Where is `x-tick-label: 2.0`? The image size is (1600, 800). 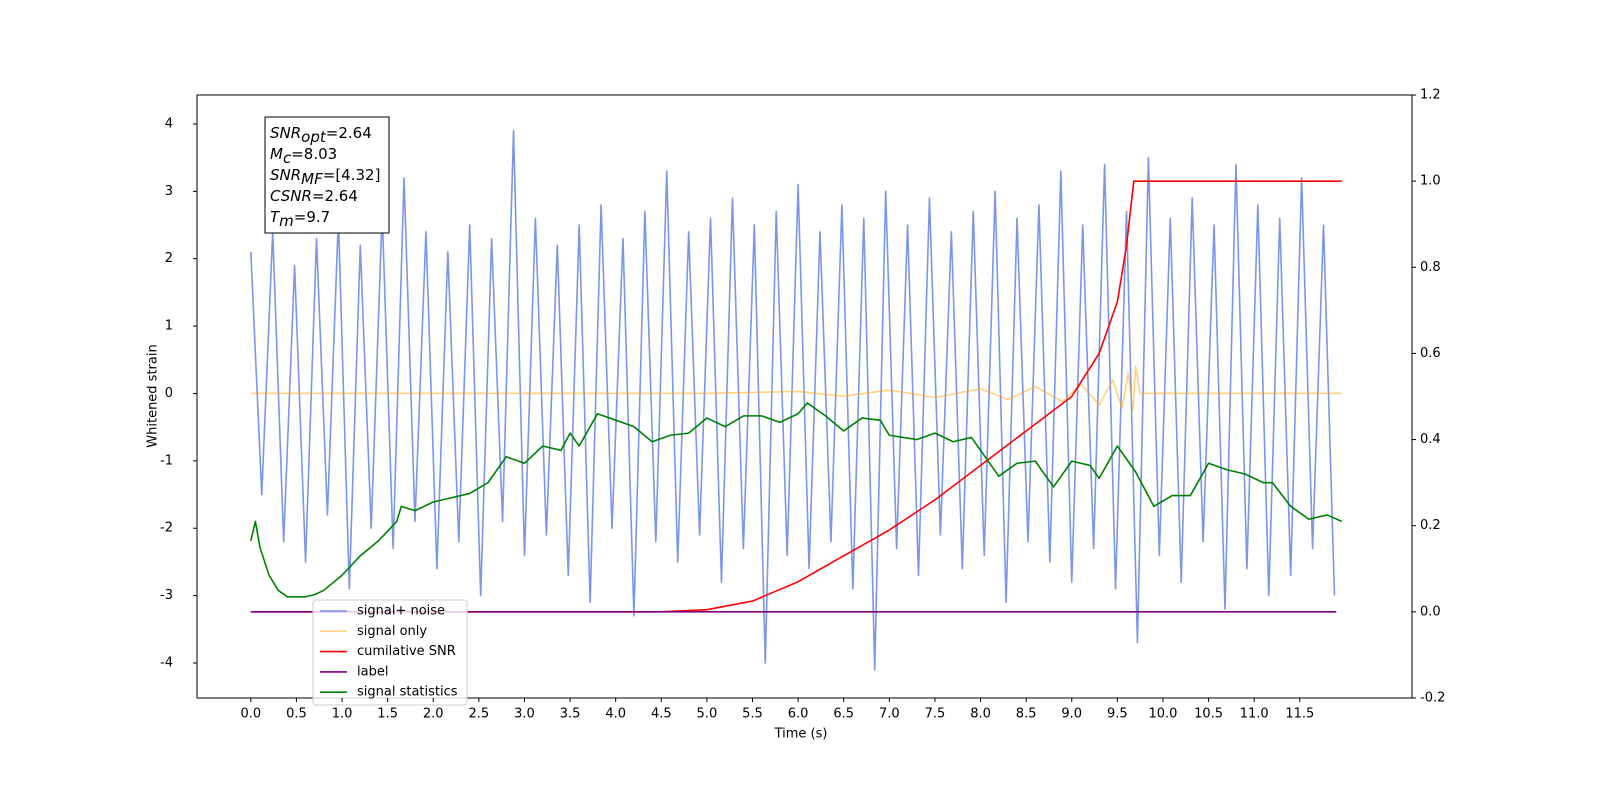 x-tick-label: 2.0 is located at coordinates (433, 714).